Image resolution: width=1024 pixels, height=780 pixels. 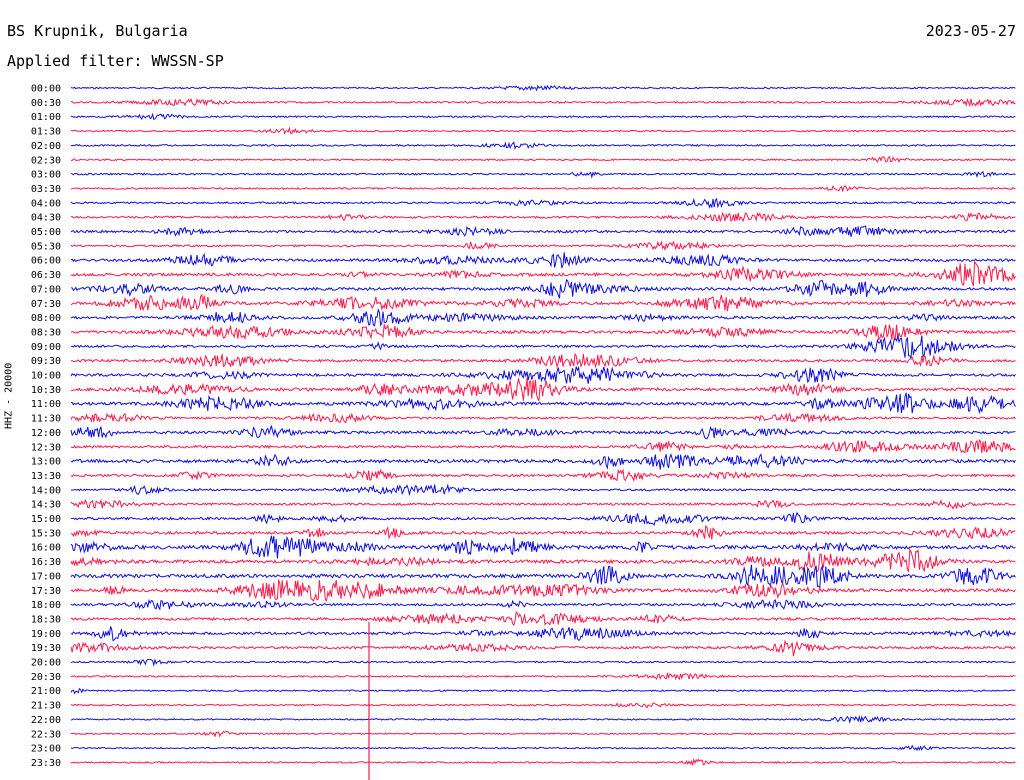 What do you see at coordinates (46, 505) in the screenshot?
I see `time-label: 14:30` at bounding box center [46, 505].